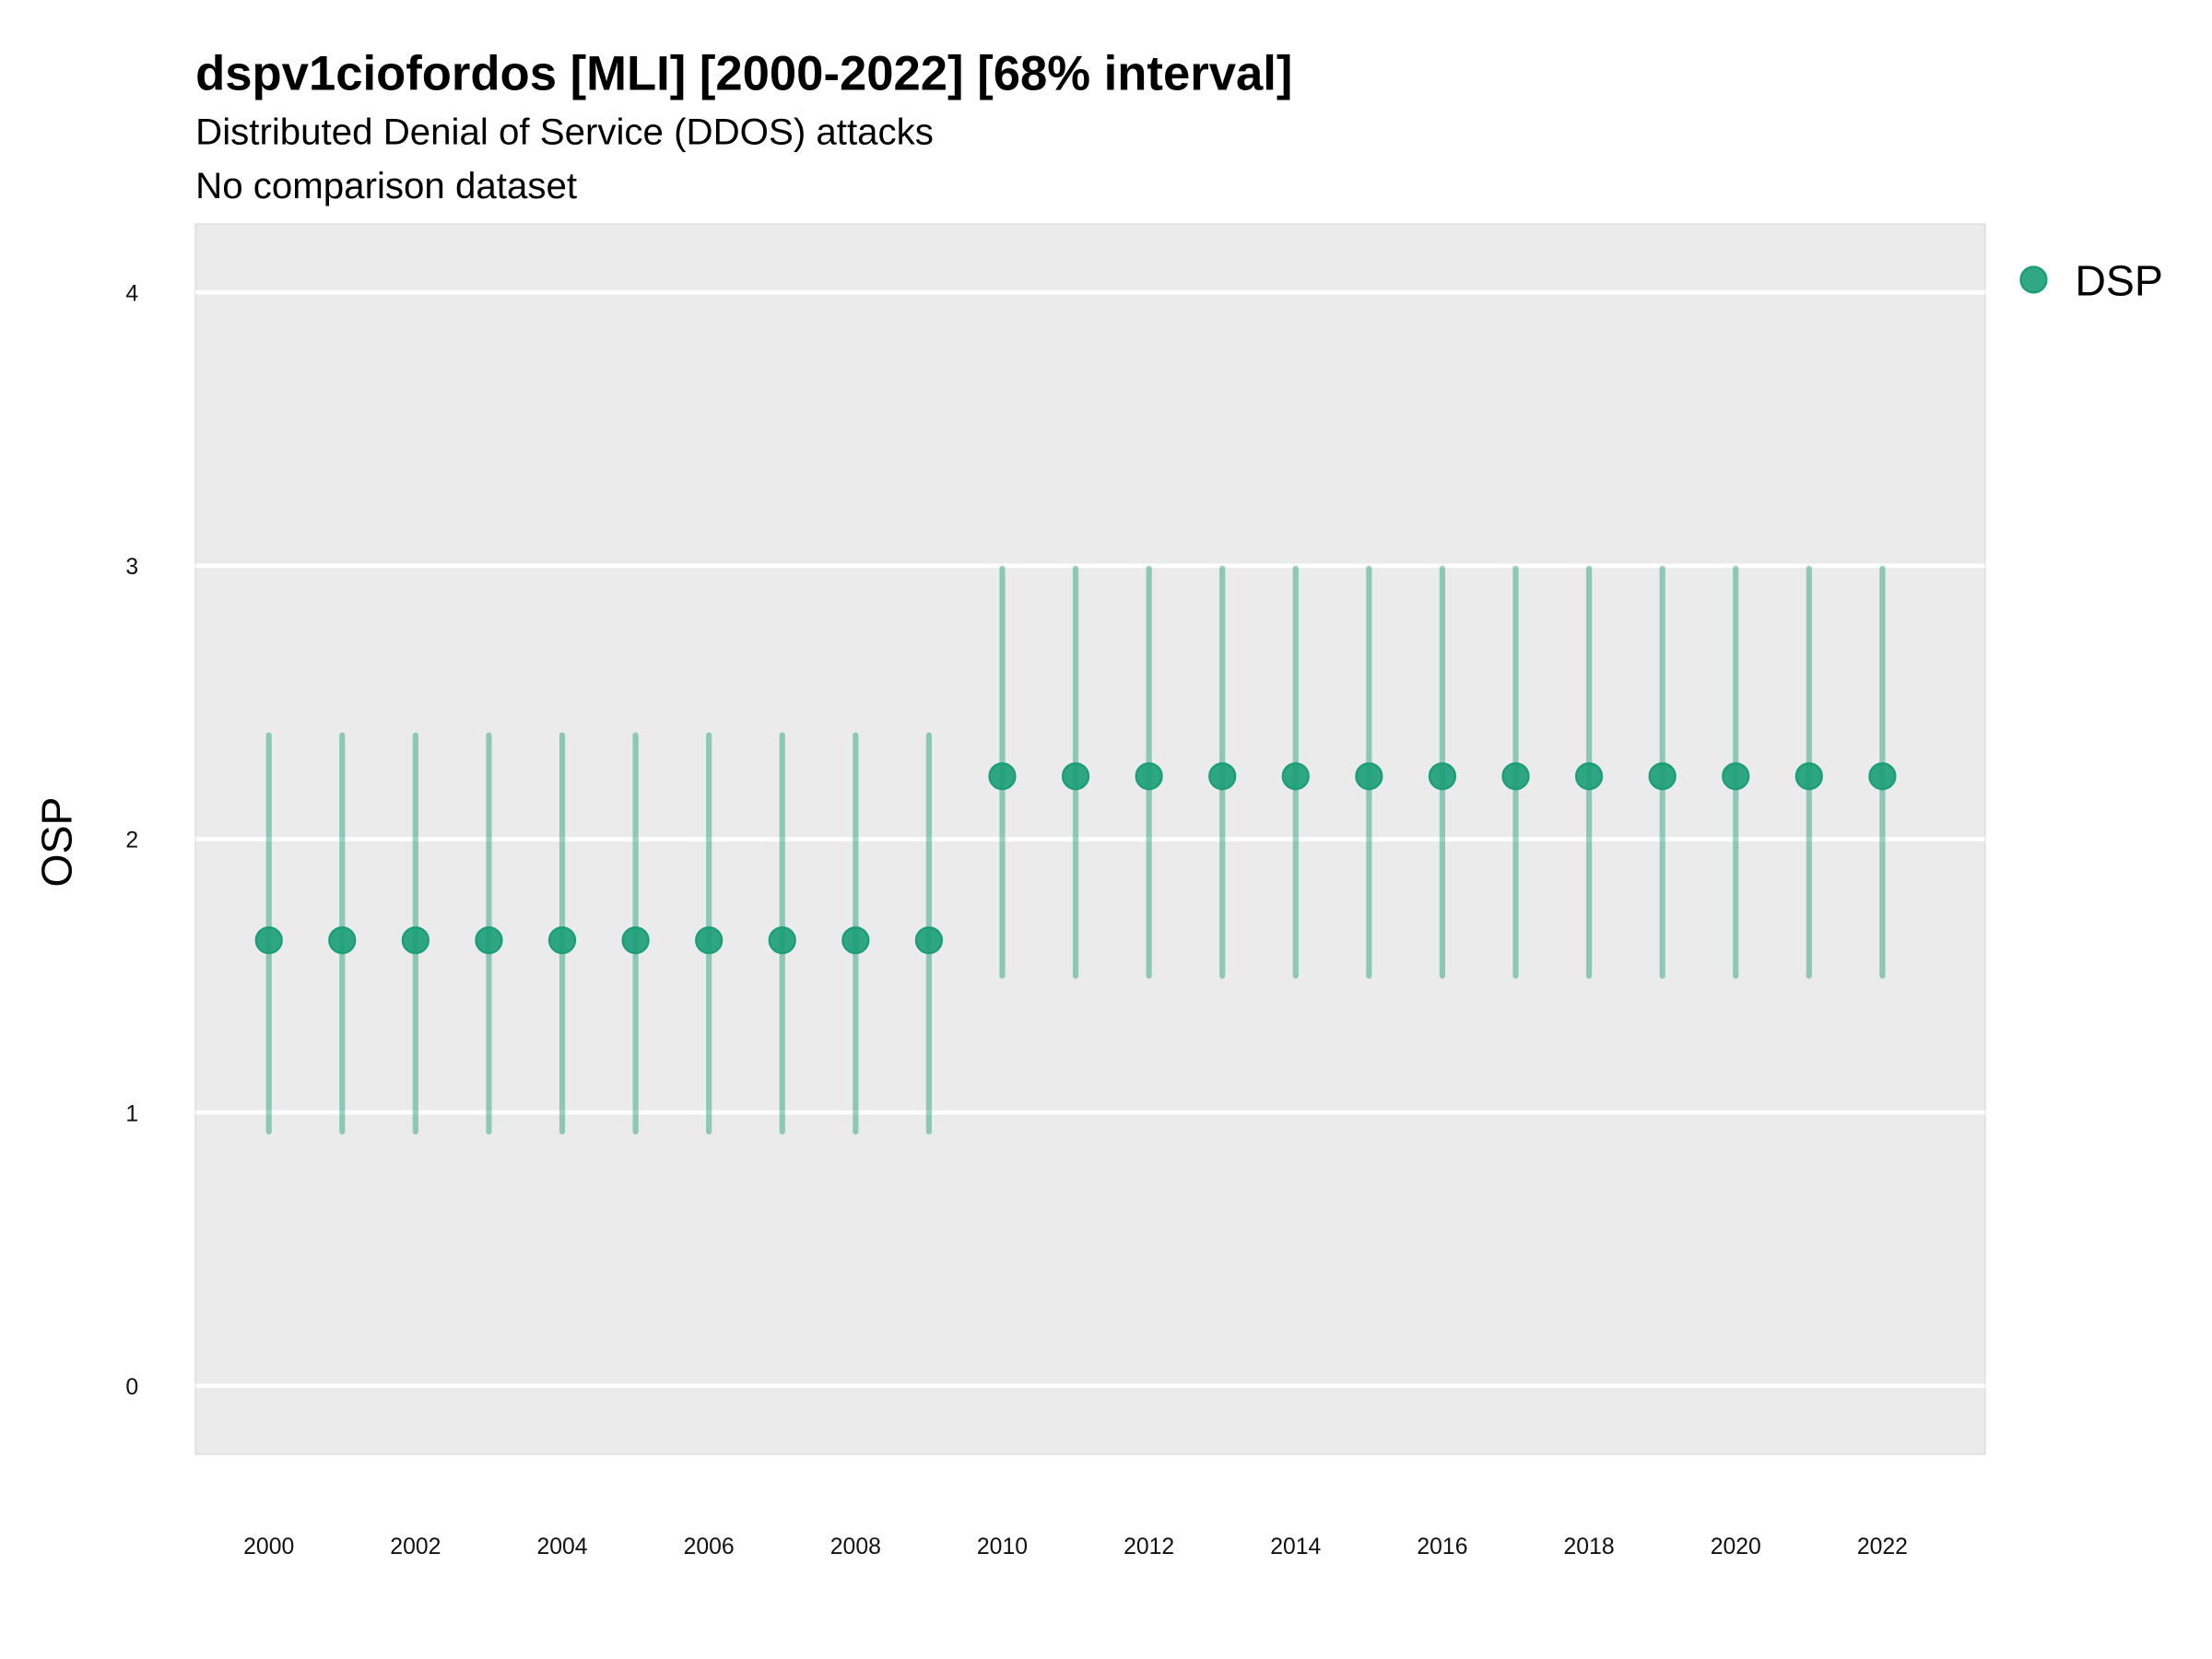 The height and width of the screenshot is (1659, 2212). Describe the element at coordinates (1589, 1547) in the screenshot. I see `x-tick-label: 2018` at that location.